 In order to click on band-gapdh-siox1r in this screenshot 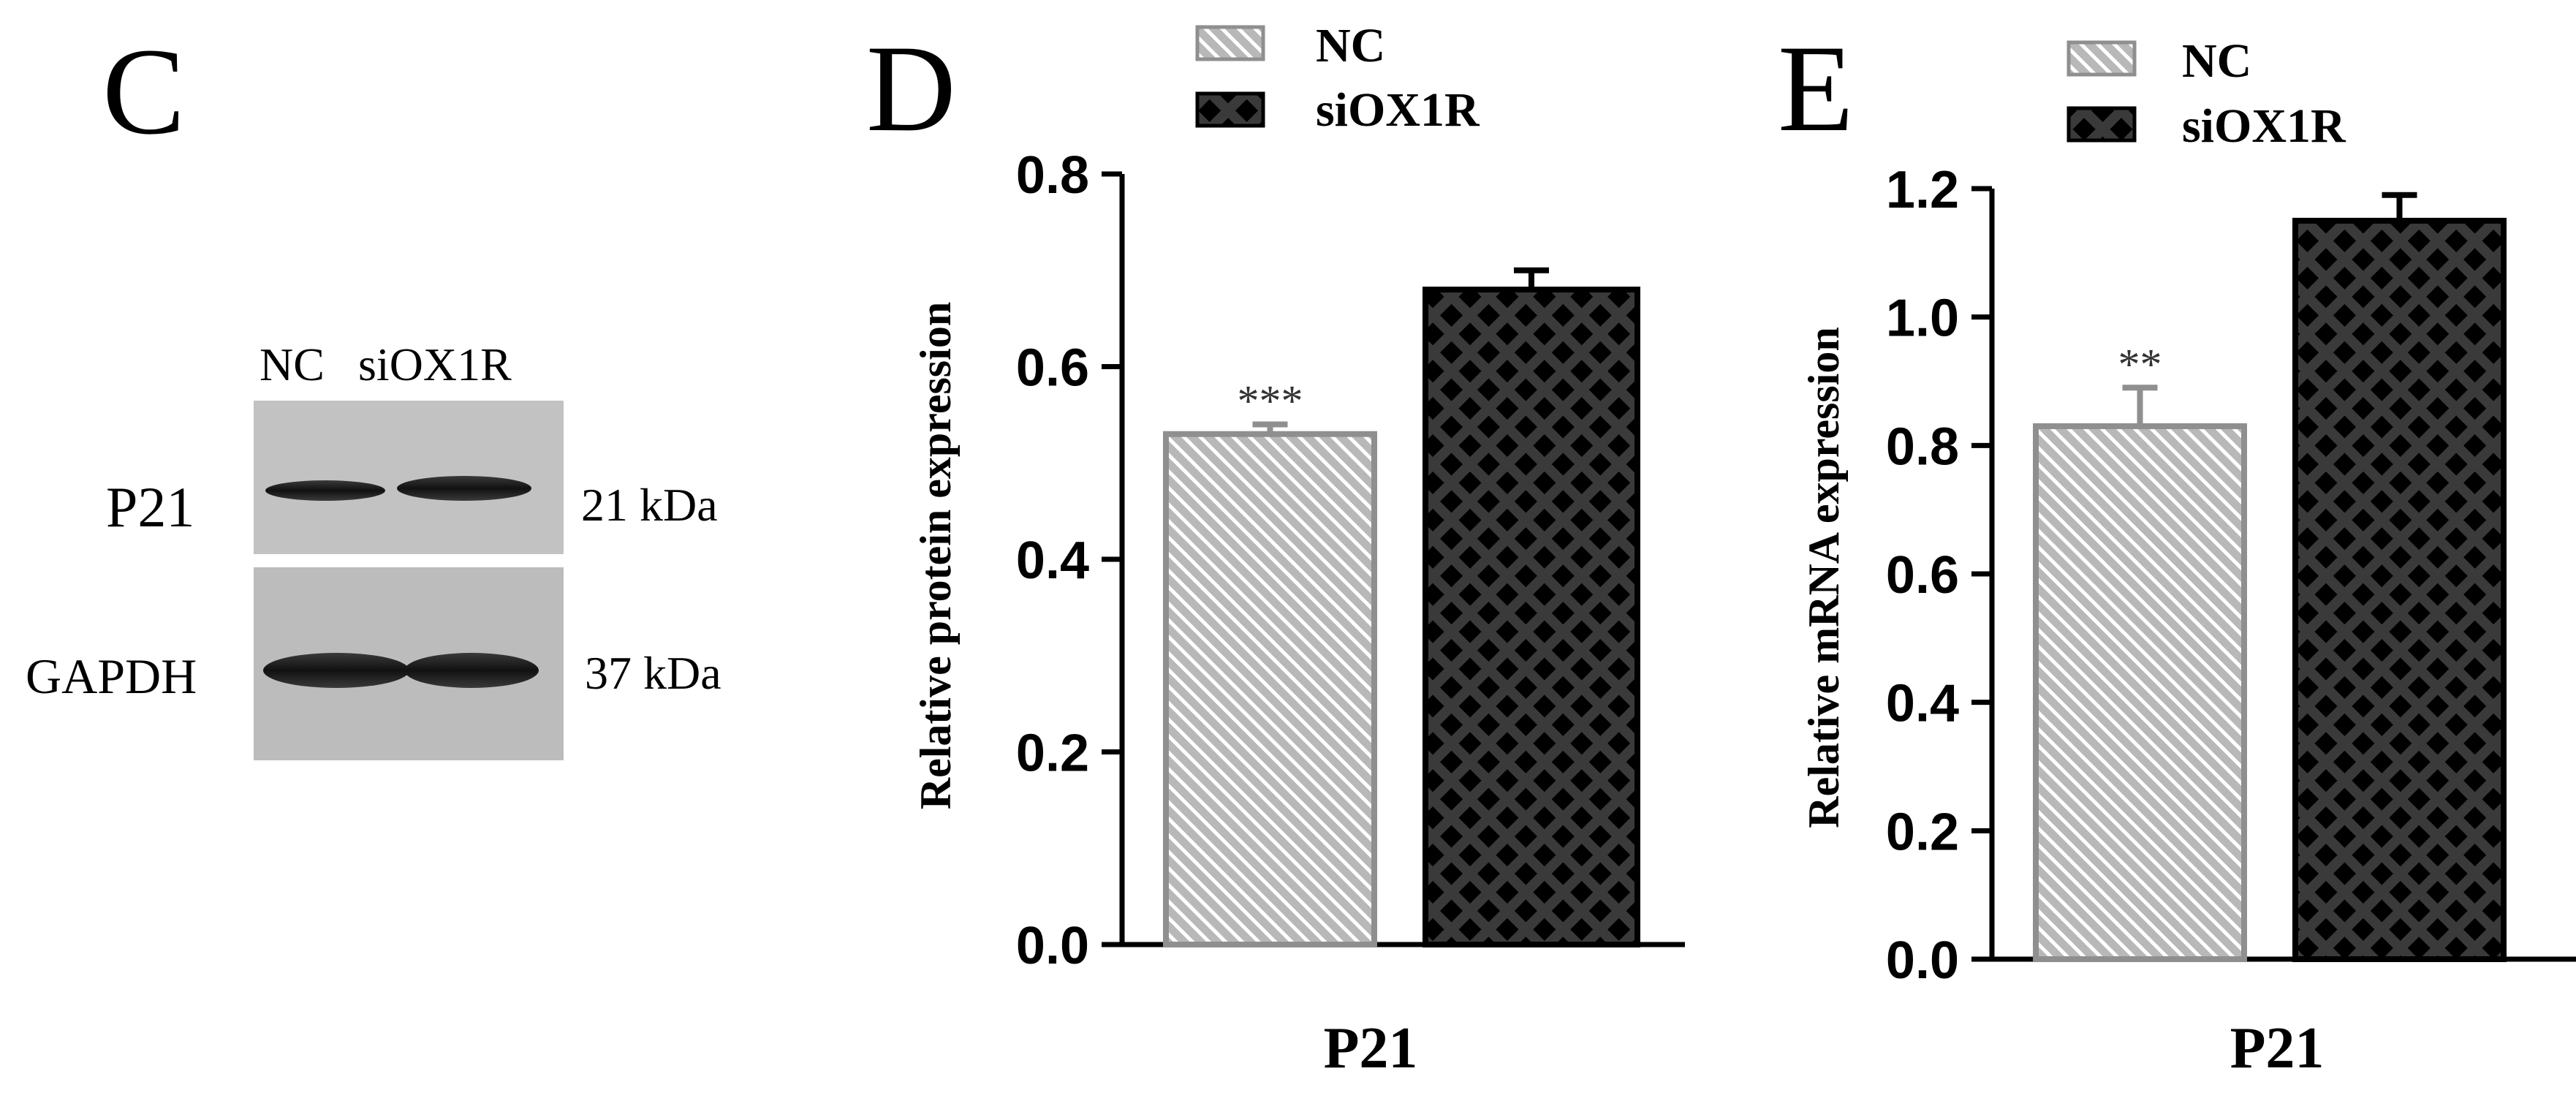, I will do `click(471, 670)`.